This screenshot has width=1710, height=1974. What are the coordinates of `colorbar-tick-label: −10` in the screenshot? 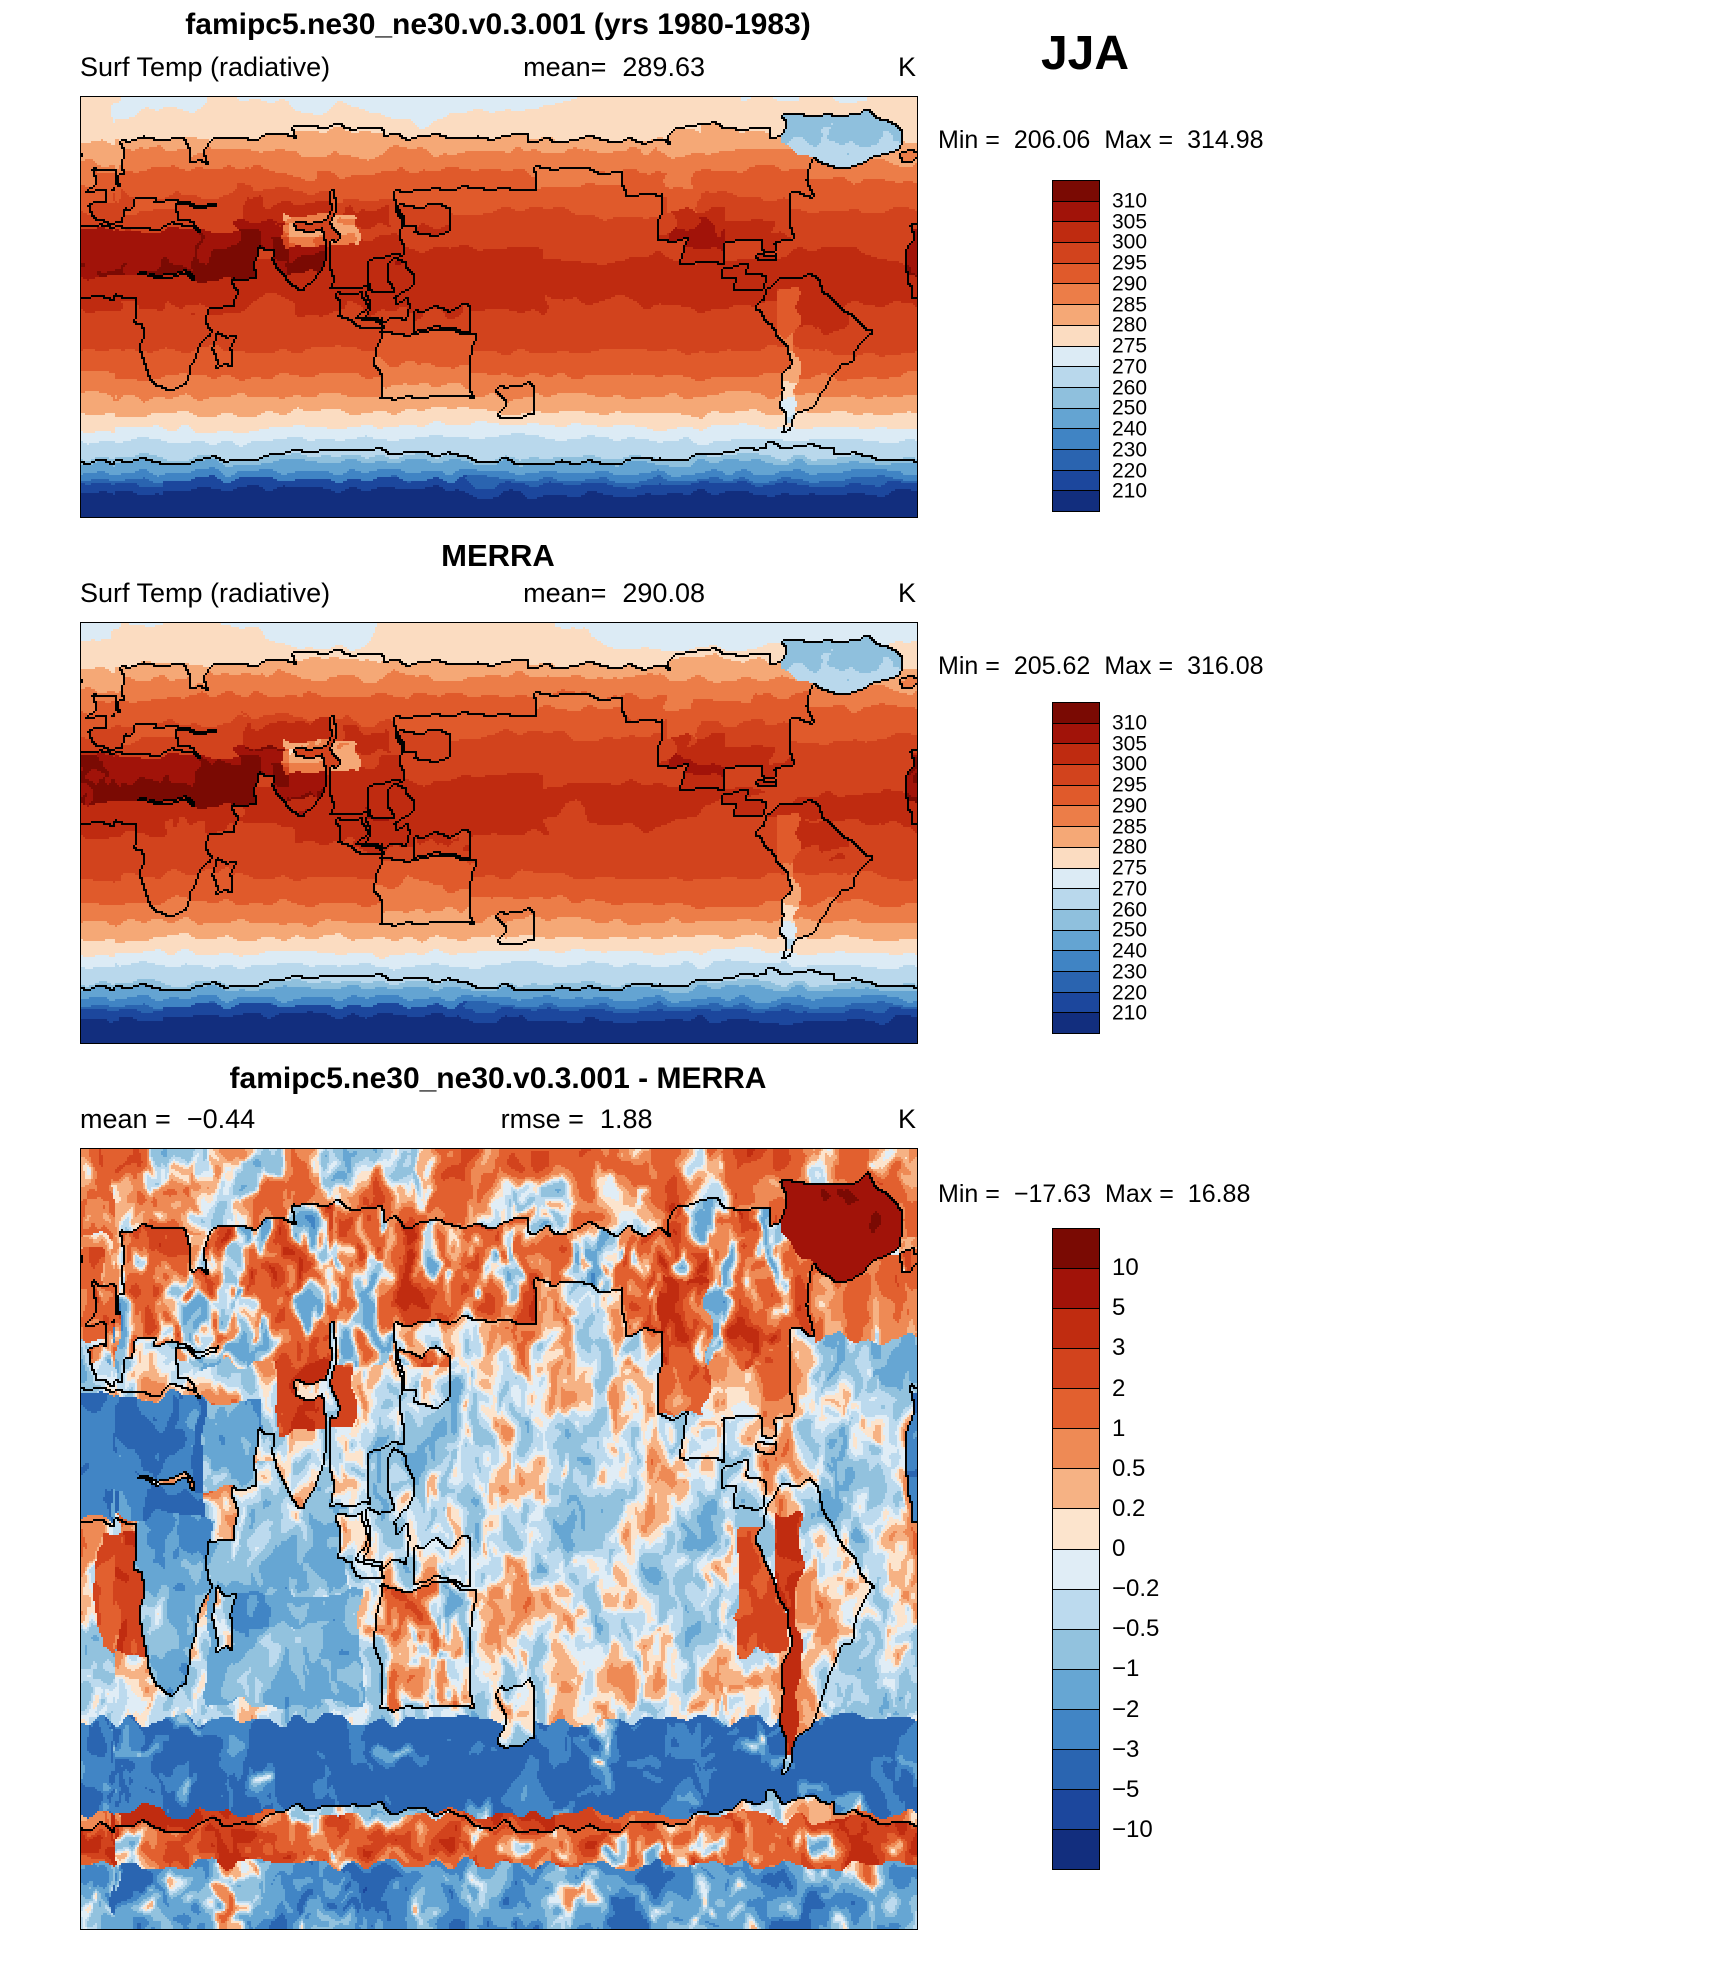 It's located at (1132, 1829).